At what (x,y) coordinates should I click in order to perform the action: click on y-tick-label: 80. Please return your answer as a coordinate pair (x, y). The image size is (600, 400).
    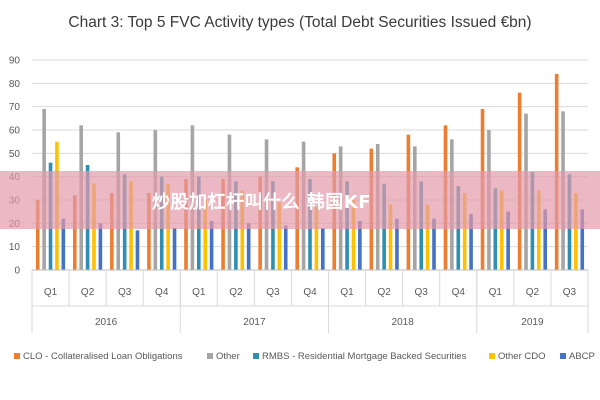
    Looking at the image, I should click on (15, 84).